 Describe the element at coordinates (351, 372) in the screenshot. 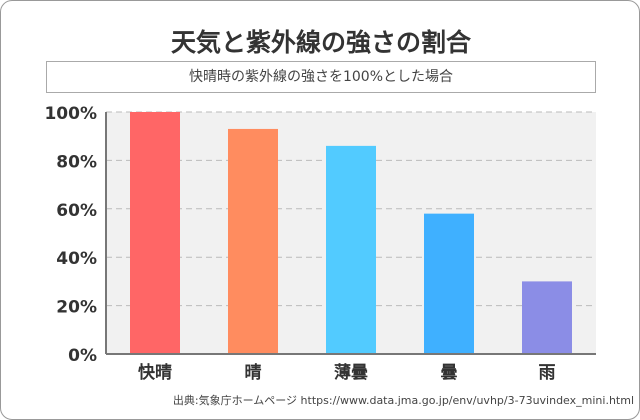

I see `x-tick-label: 薄曇` at that location.